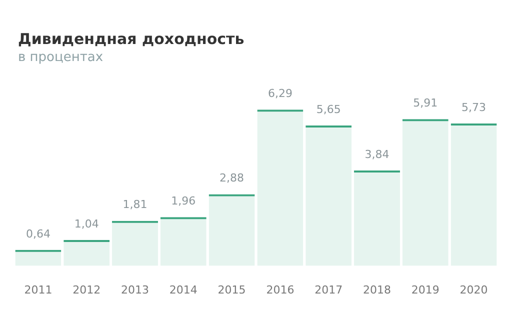  I want to click on data-label: 3,84, so click(377, 154).